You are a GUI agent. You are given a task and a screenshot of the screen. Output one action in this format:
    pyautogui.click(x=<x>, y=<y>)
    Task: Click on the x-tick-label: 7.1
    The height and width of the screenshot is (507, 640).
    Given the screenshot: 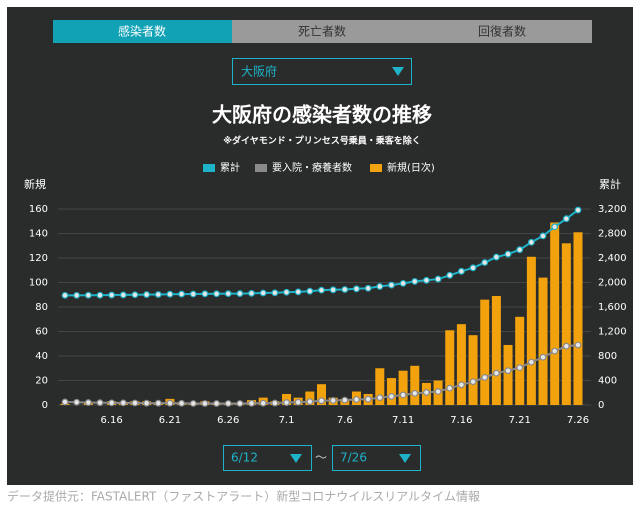 What is the action you would take?
    pyautogui.click(x=287, y=420)
    